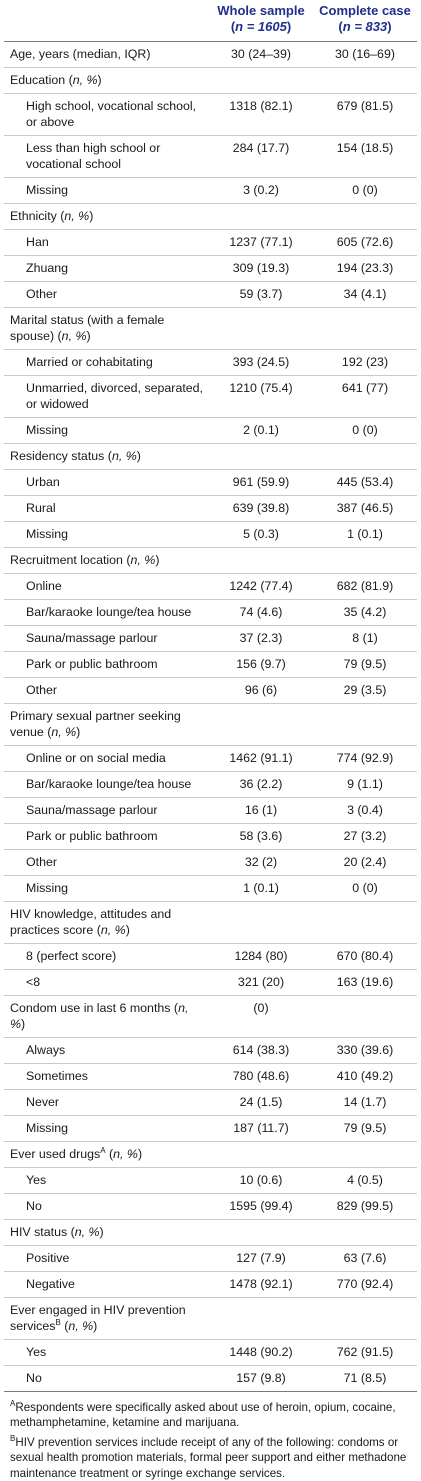 This screenshot has height=1481, width=421. Describe the element at coordinates (365, 1378) in the screenshot. I see `complete-case-value: 71 (8.5)` at that location.